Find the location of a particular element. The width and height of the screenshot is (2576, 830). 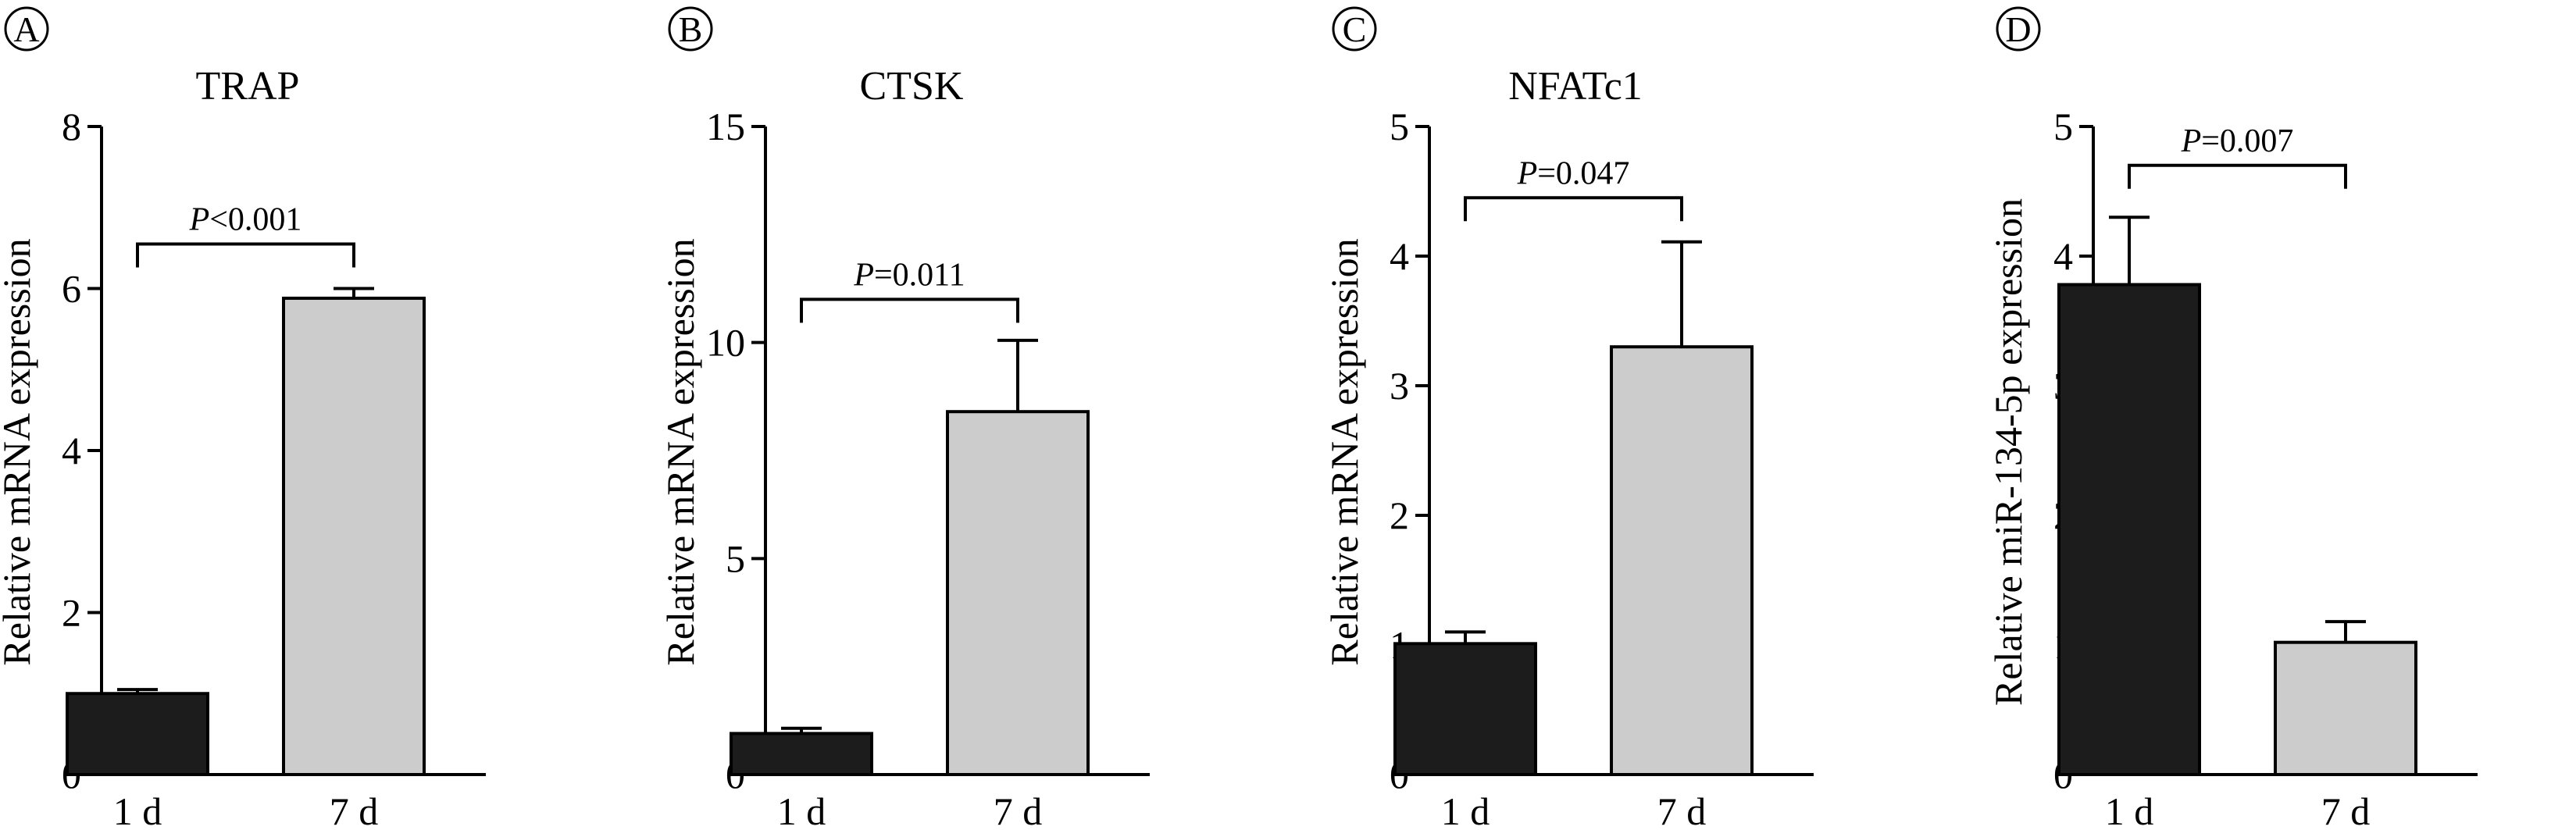

y-tick-label: 8 is located at coordinates (71, 126).